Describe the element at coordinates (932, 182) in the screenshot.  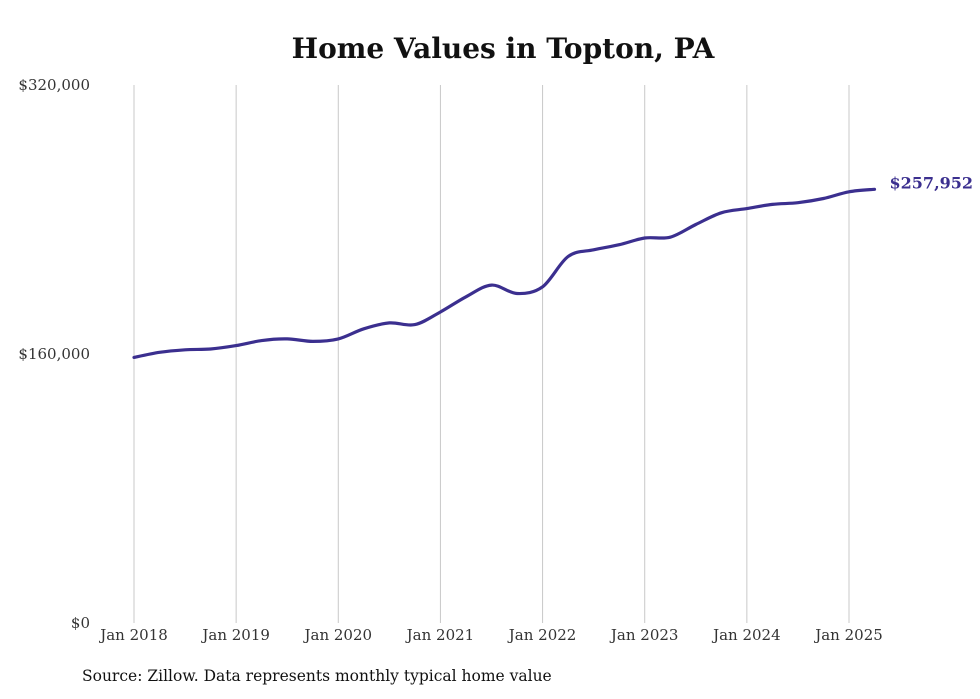
I see `end-value-label: $257,952` at that location.